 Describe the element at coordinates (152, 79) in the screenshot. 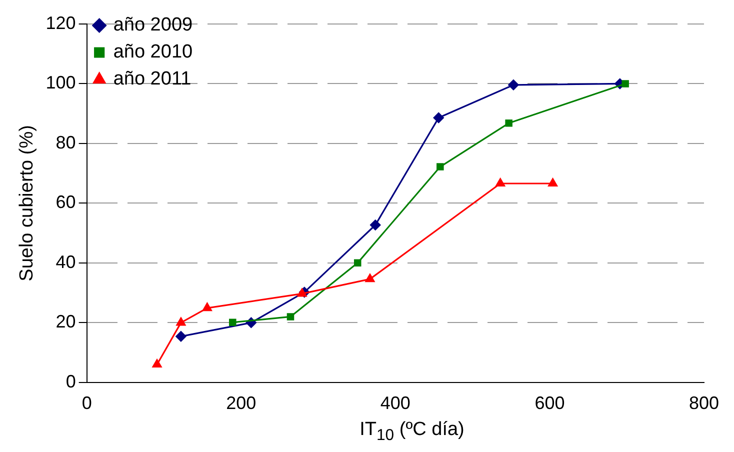

I see `legend-label: año 2011` at that location.